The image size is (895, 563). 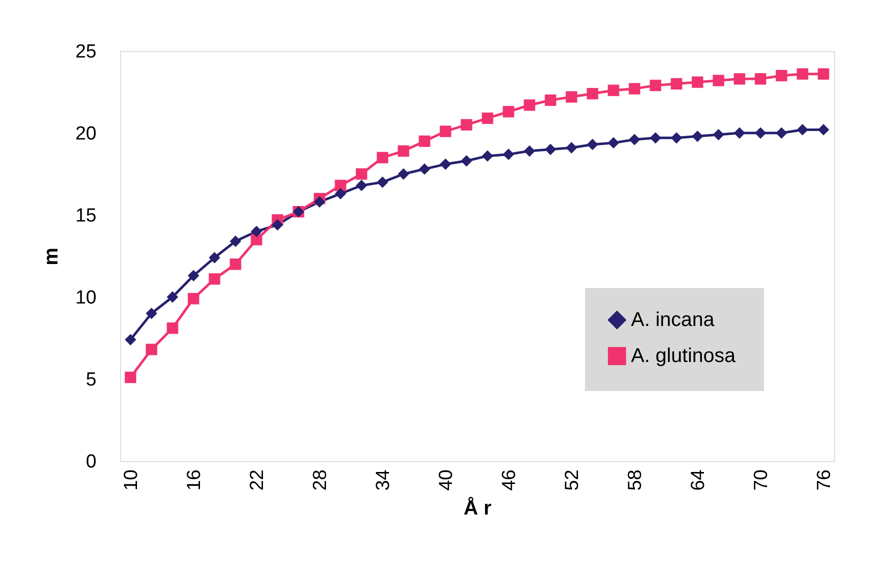 I want to click on legend-label: A. incana, so click(x=673, y=320).